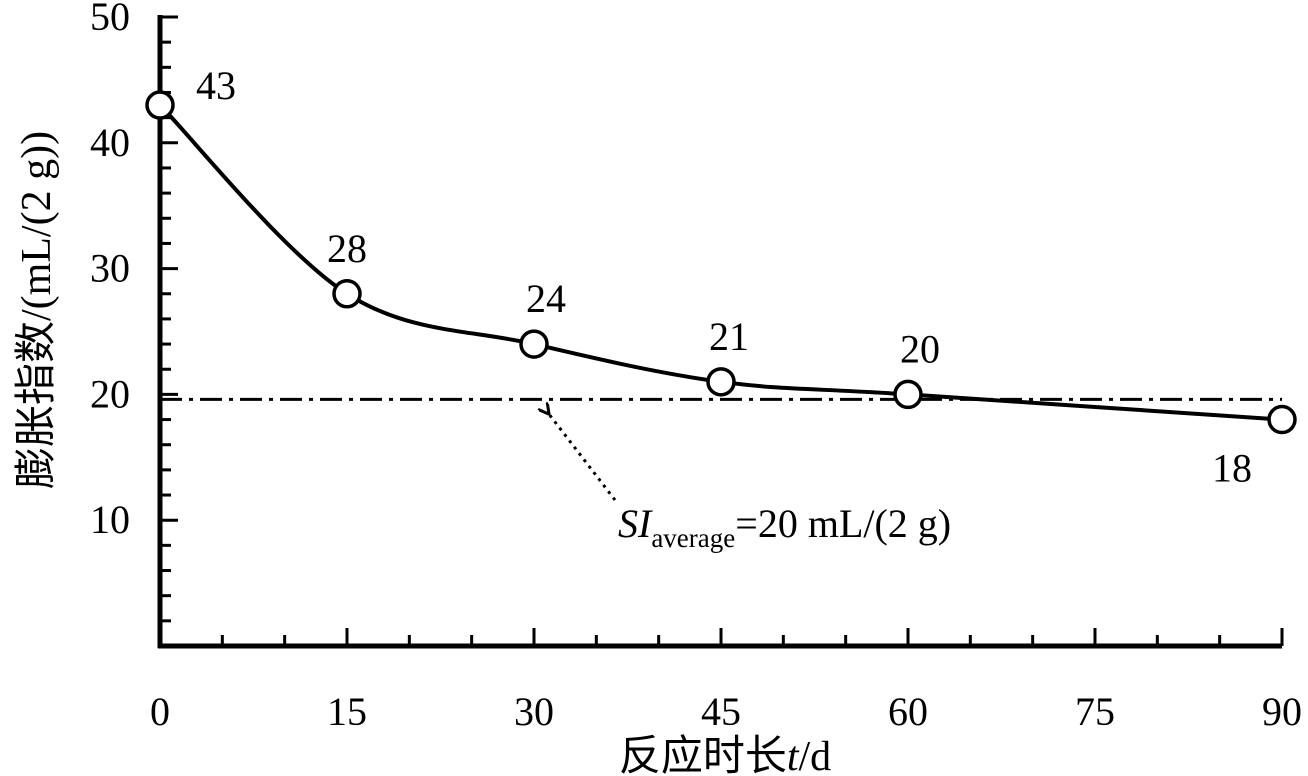 This screenshot has width=1308, height=776. Describe the element at coordinates (729, 336) in the screenshot. I see `data-label: 21` at that location.